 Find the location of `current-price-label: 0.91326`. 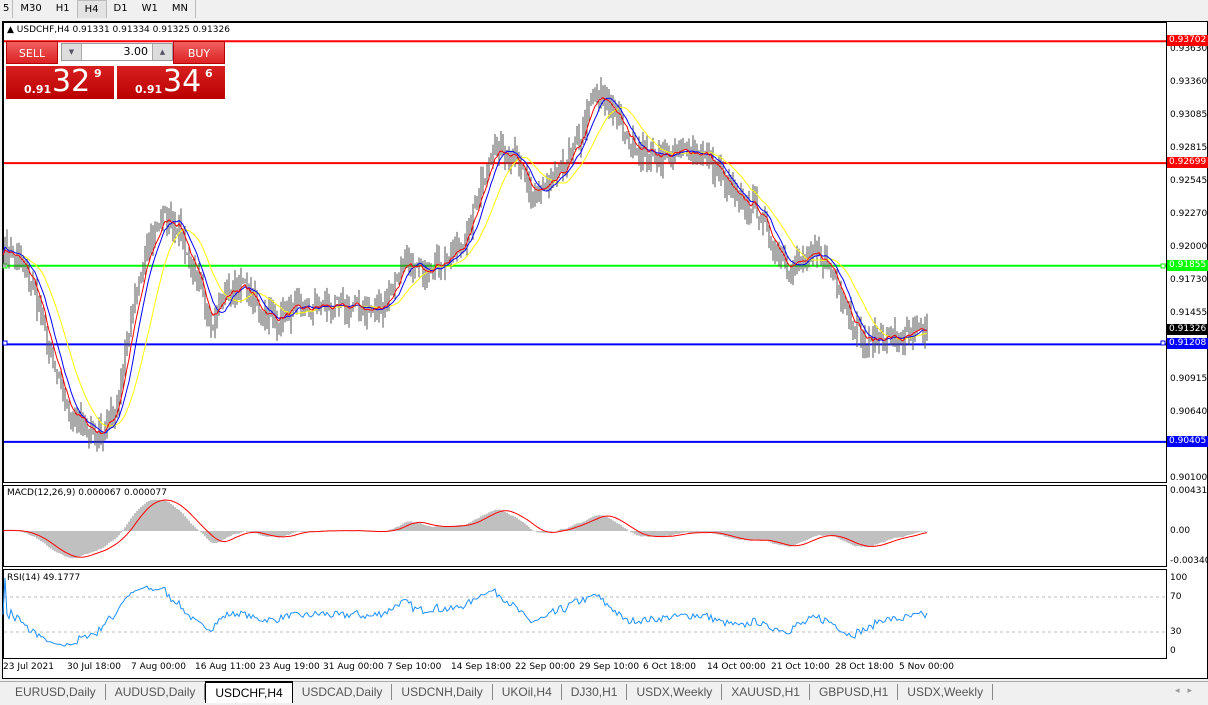

current-price-label: 0.91326 is located at coordinates (1187, 329).